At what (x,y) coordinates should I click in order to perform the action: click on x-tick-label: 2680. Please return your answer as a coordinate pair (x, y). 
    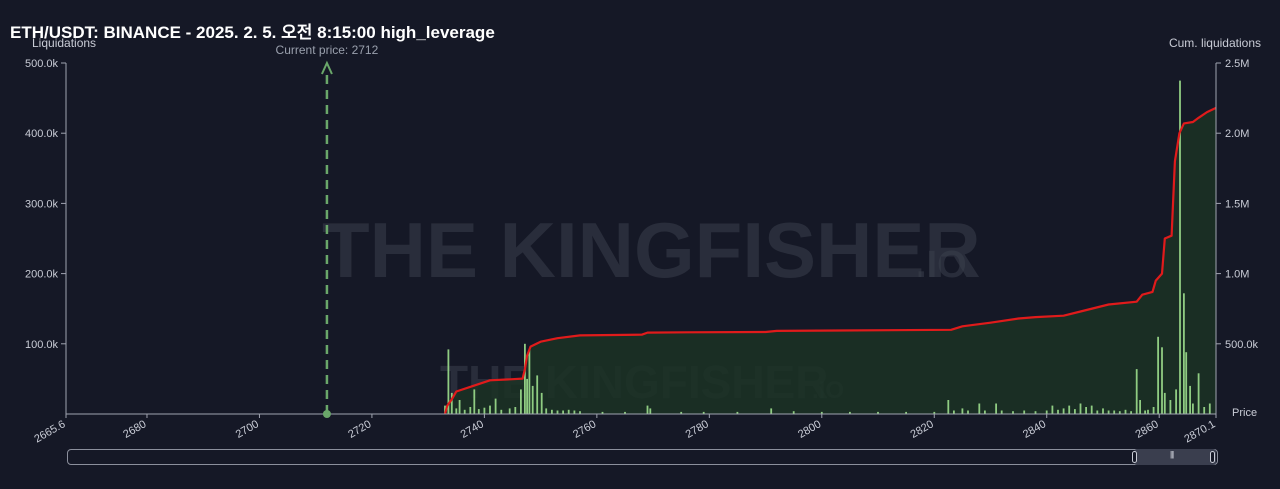
    Looking at the image, I should click on (134, 429).